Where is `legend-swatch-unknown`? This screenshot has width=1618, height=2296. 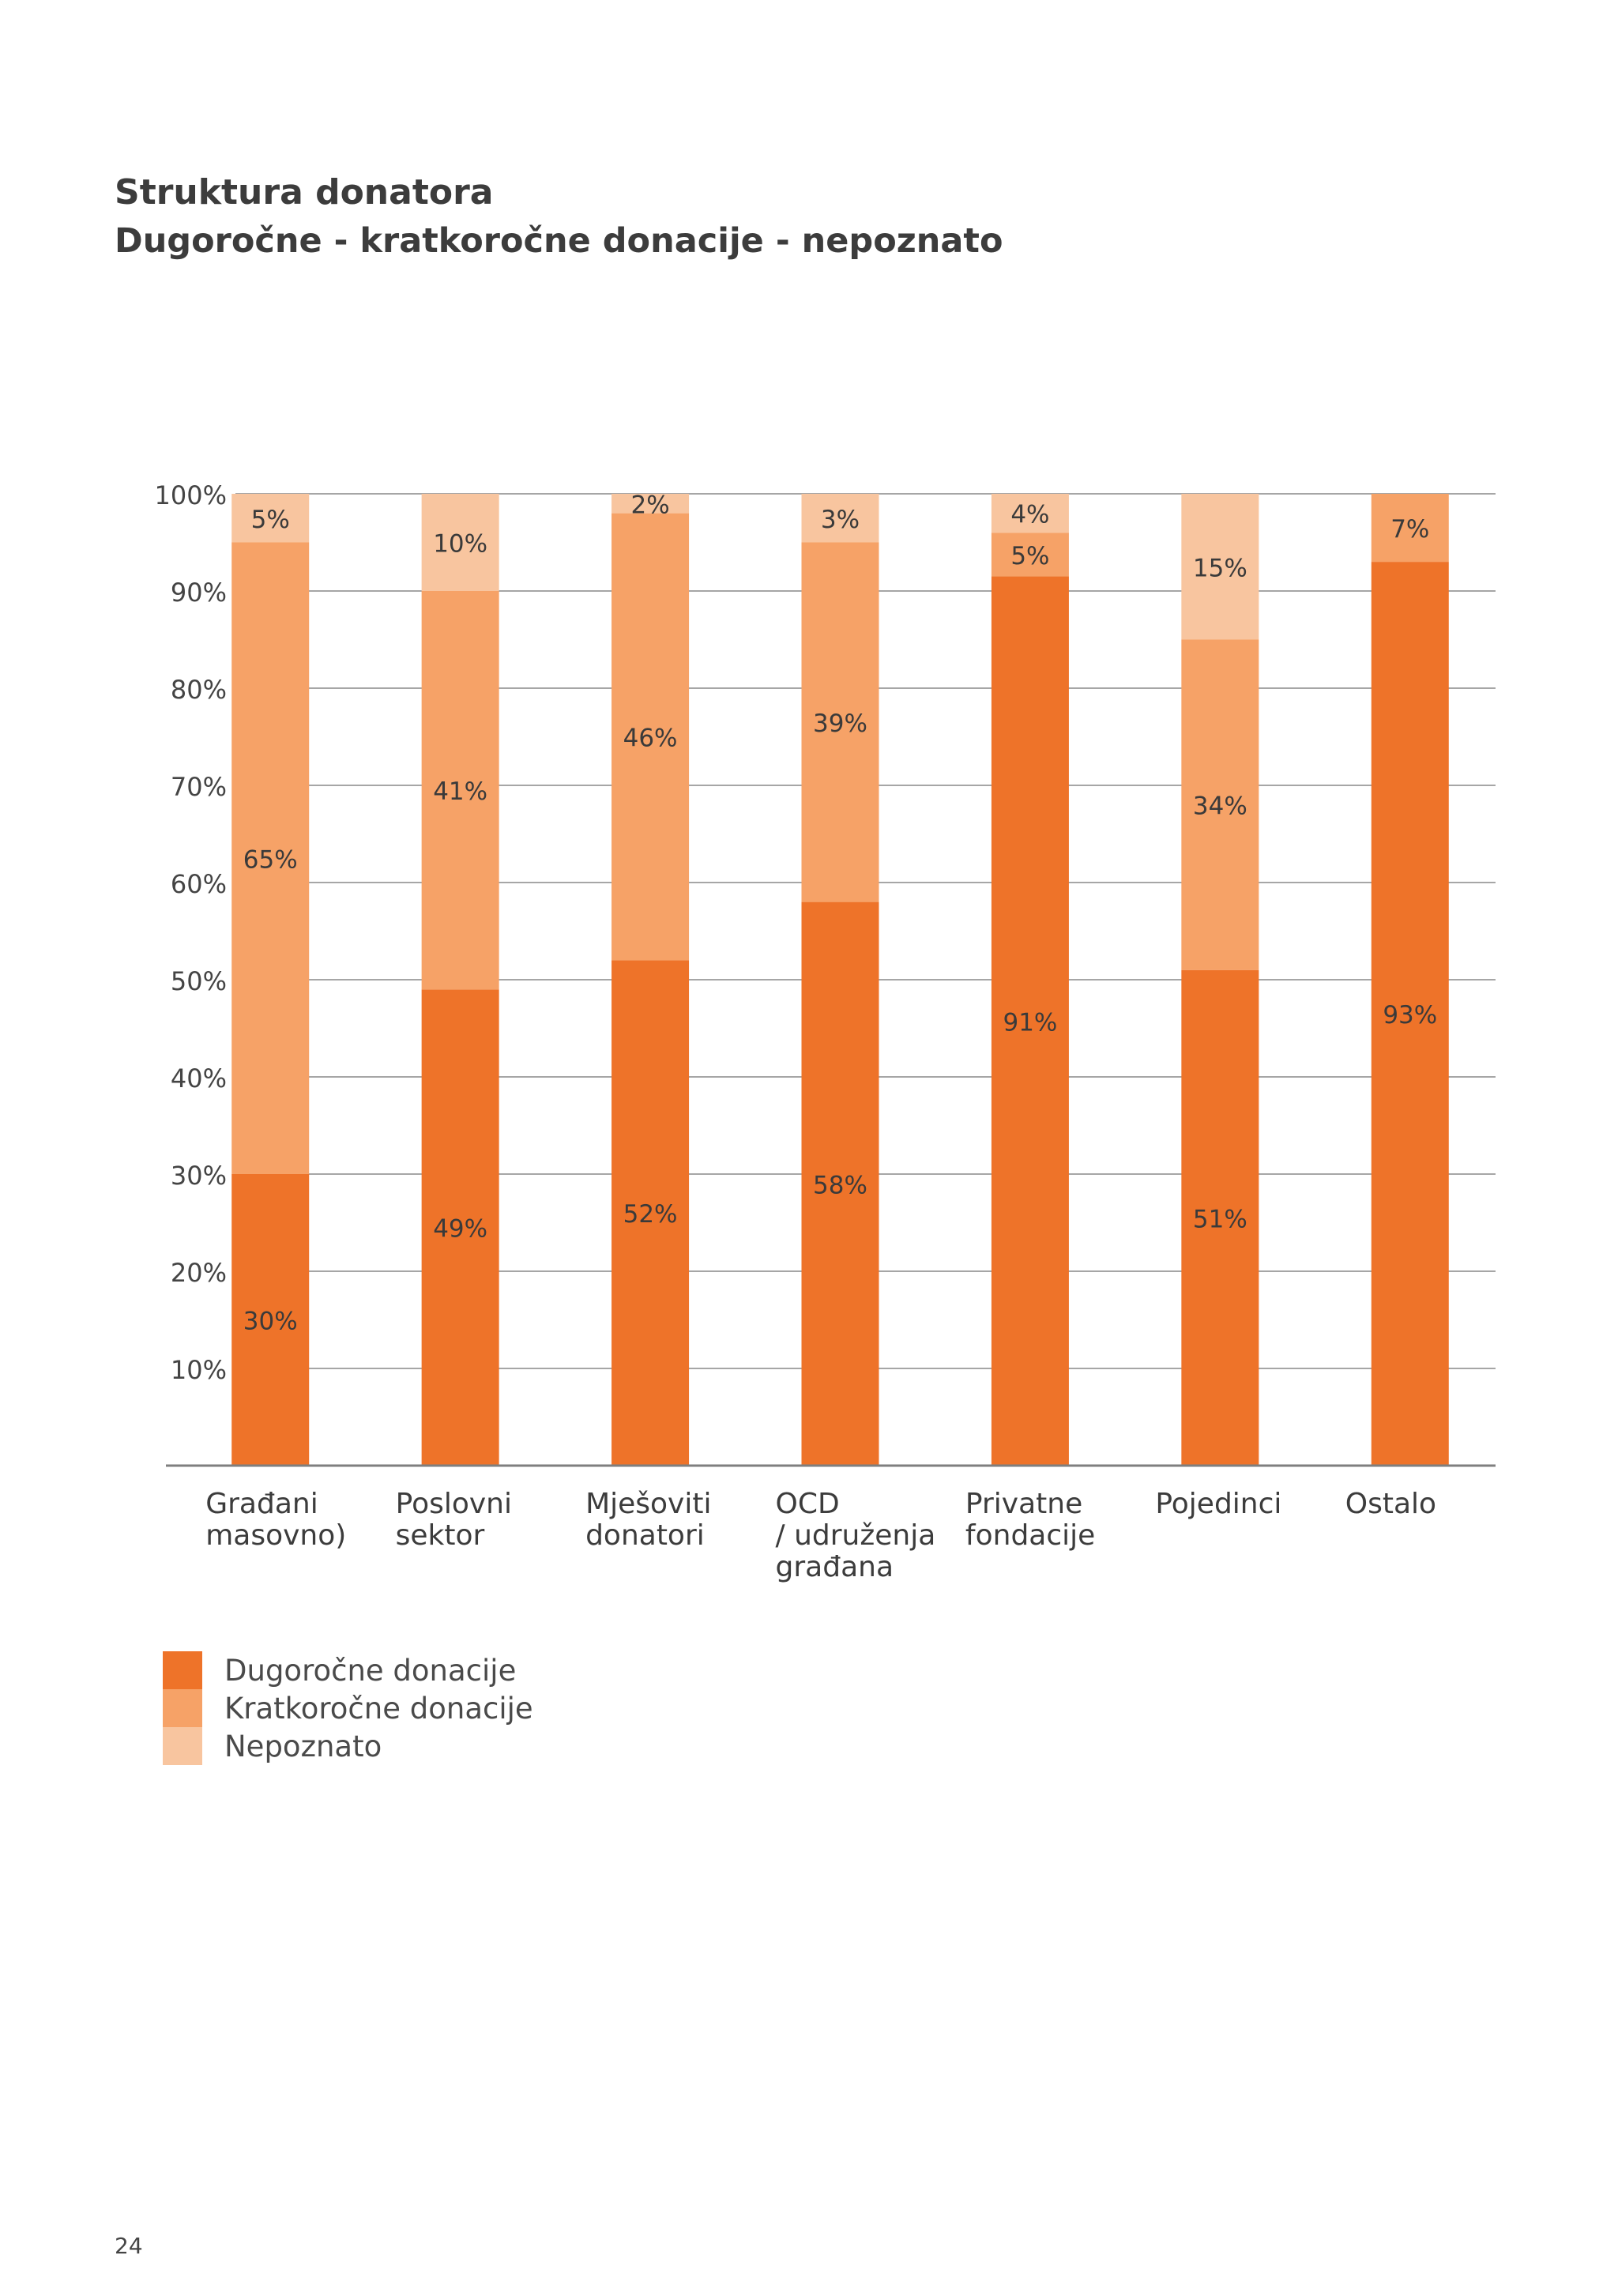 legend-swatch-unknown is located at coordinates (182, 1746).